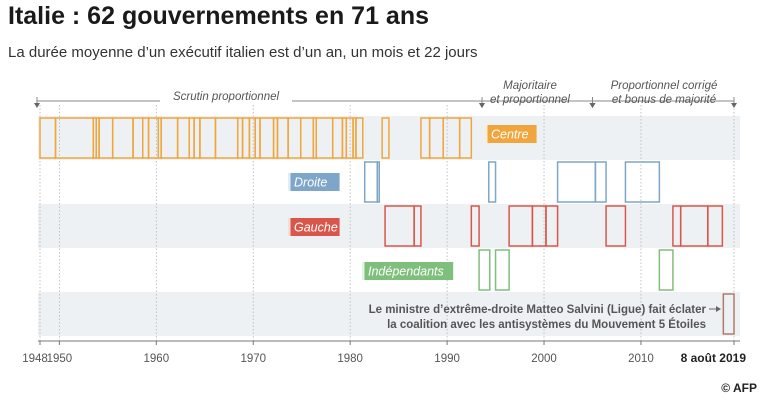 The width and height of the screenshot is (768, 405). I want to click on series-label: Indépendants, so click(406, 272).